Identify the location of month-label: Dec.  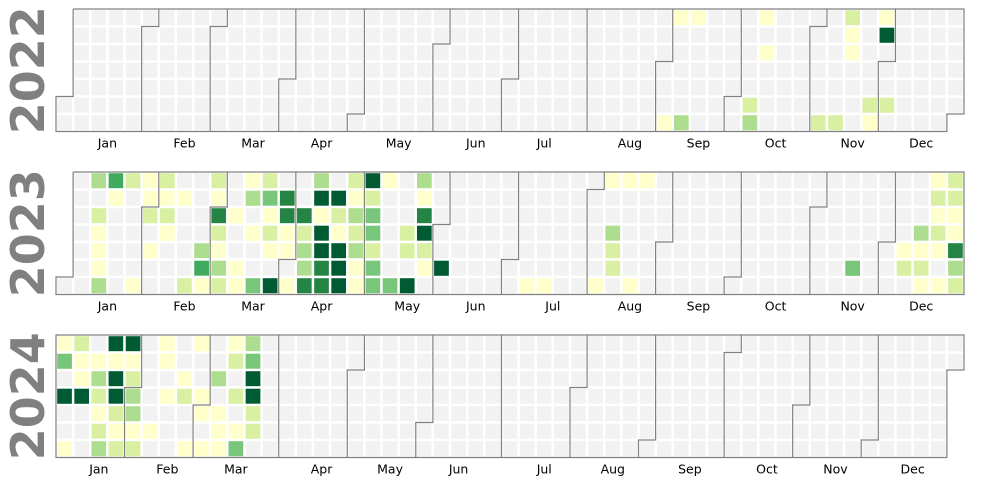
(921, 143).